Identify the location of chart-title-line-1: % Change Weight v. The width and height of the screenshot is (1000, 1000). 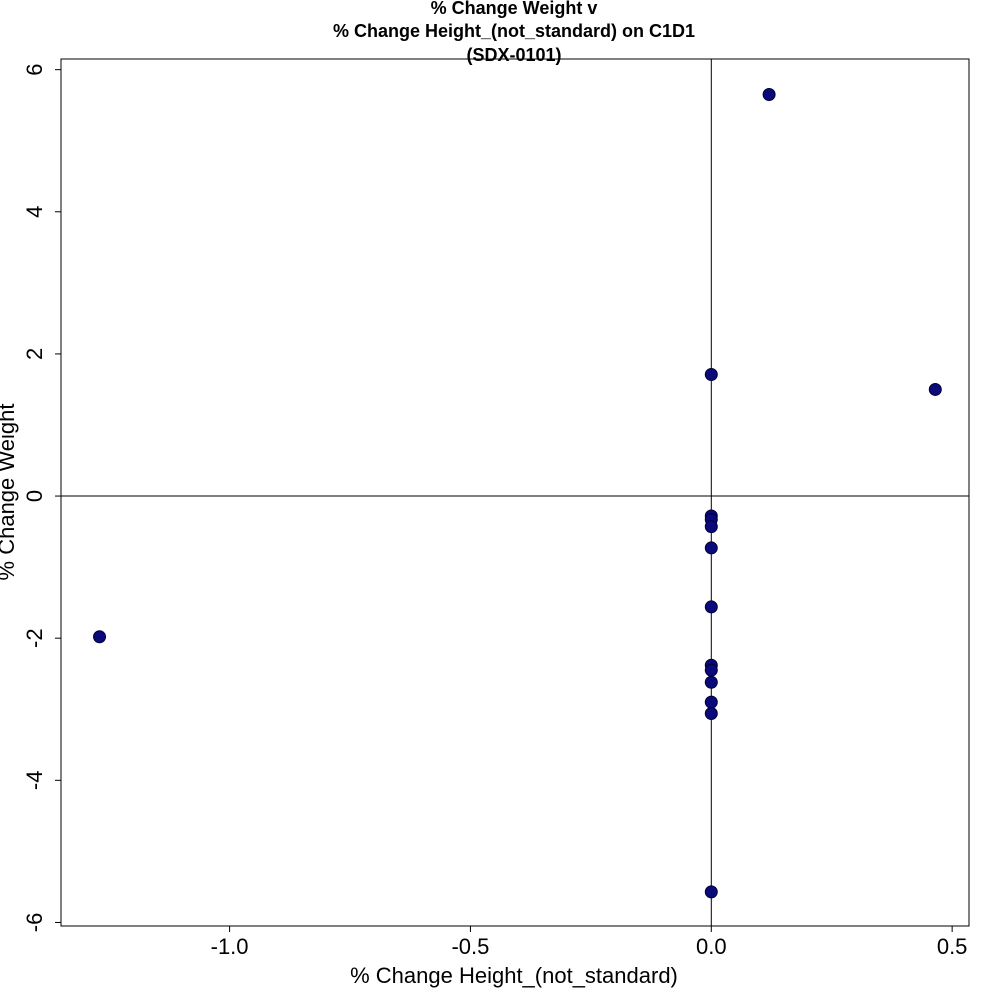
(514, 9).